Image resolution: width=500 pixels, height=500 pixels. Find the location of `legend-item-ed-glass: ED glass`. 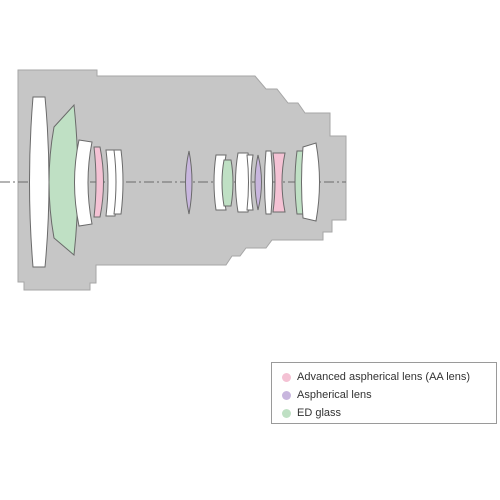

legend-item-ed-glass: ED glass is located at coordinates (389, 413).